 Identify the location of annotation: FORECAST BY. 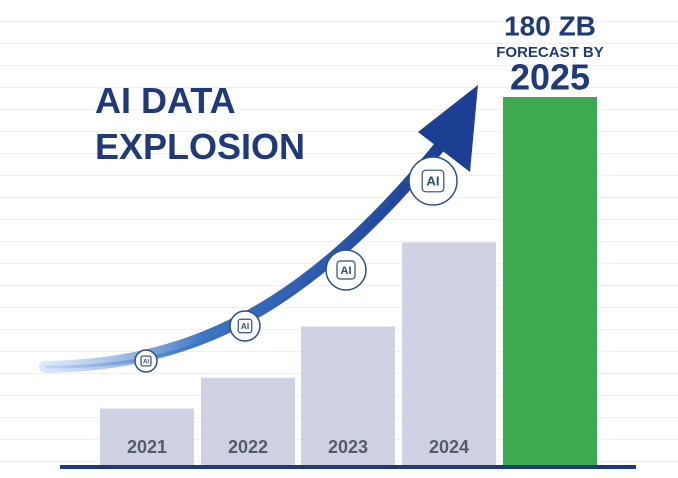
(550, 52).